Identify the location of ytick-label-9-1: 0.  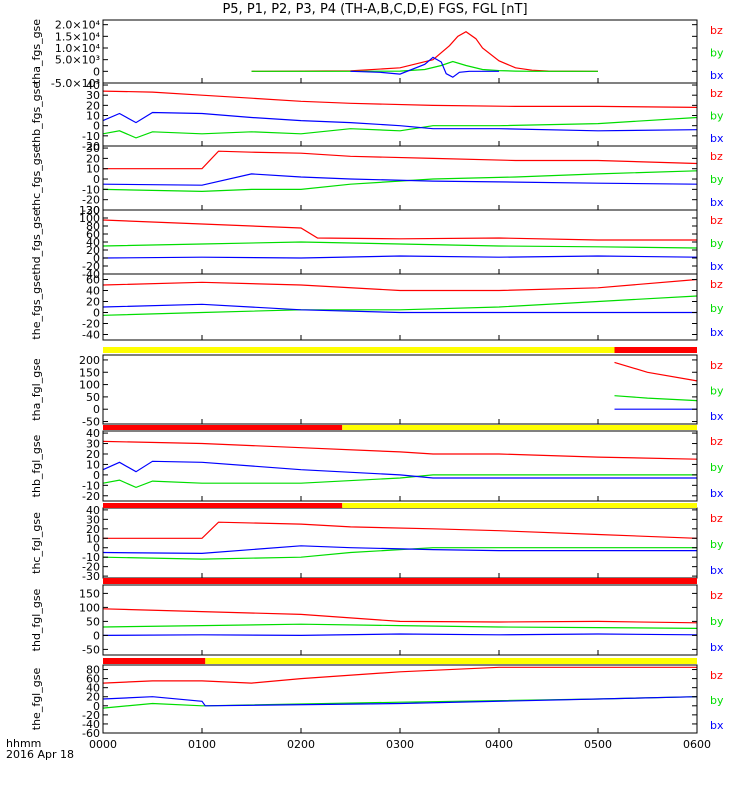
(96, 635).